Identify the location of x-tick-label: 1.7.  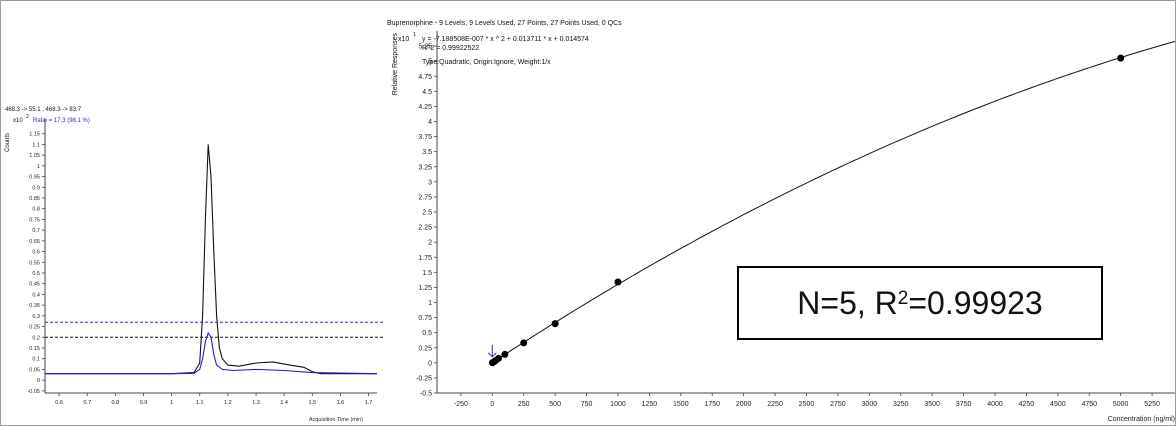
(369, 403).